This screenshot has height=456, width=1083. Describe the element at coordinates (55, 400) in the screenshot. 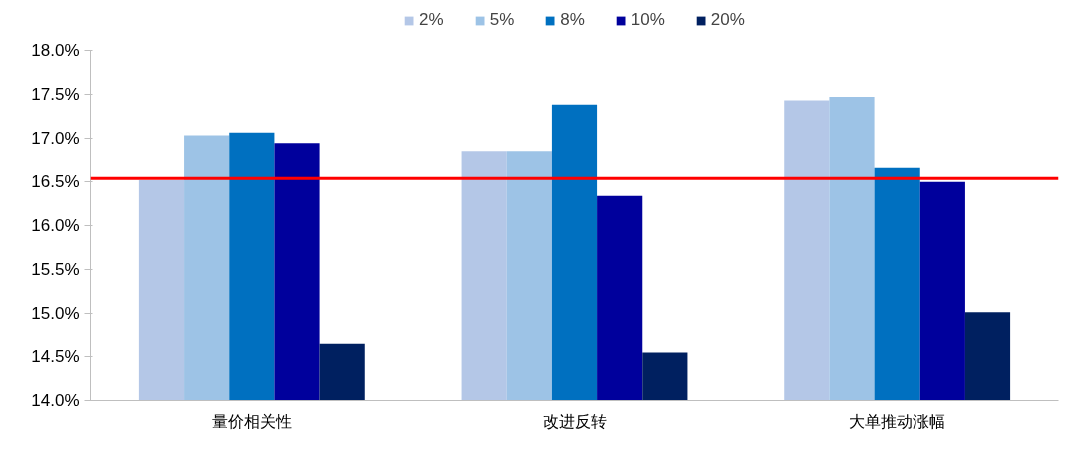

I see `y-tick-label: 14.0%` at that location.